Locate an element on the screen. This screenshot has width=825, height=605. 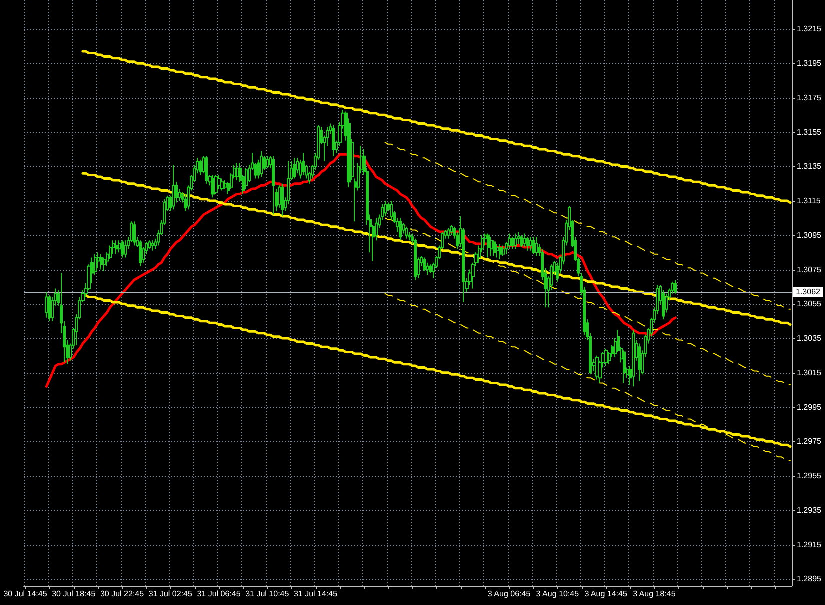
x-tick-label: 31 Jul 10:45 is located at coordinates (268, 594).